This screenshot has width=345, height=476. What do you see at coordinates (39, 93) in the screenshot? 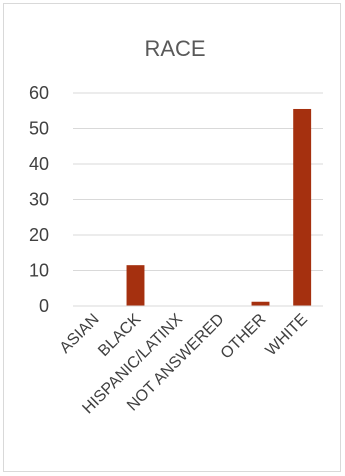
I see `y-tick-label: 60` at bounding box center [39, 93].